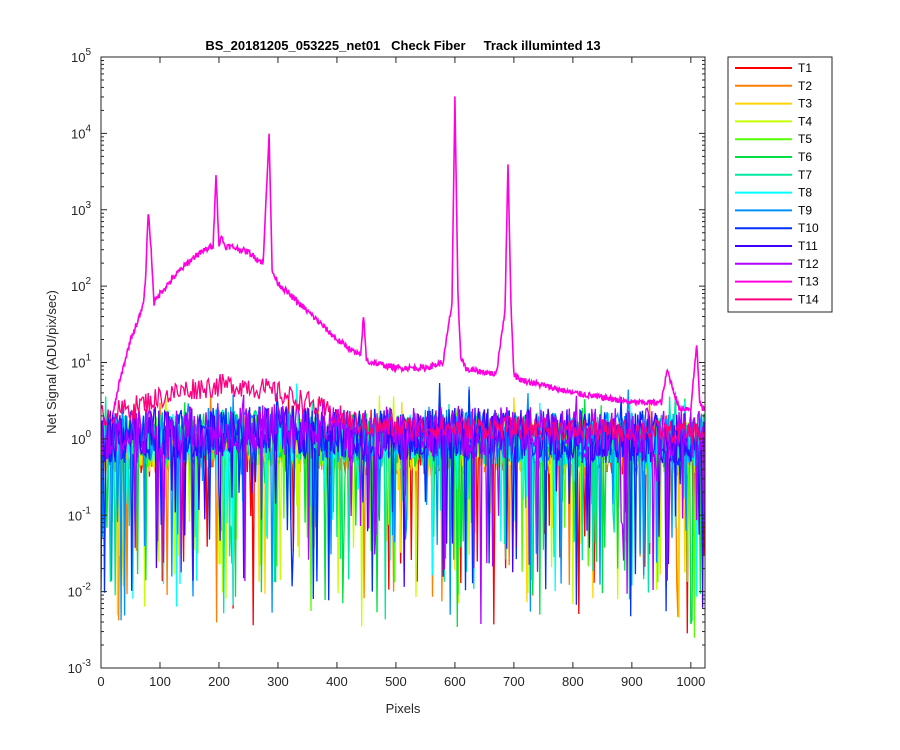  Describe the element at coordinates (690, 681) in the screenshot. I see `x-tick-label: 1000` at that location.